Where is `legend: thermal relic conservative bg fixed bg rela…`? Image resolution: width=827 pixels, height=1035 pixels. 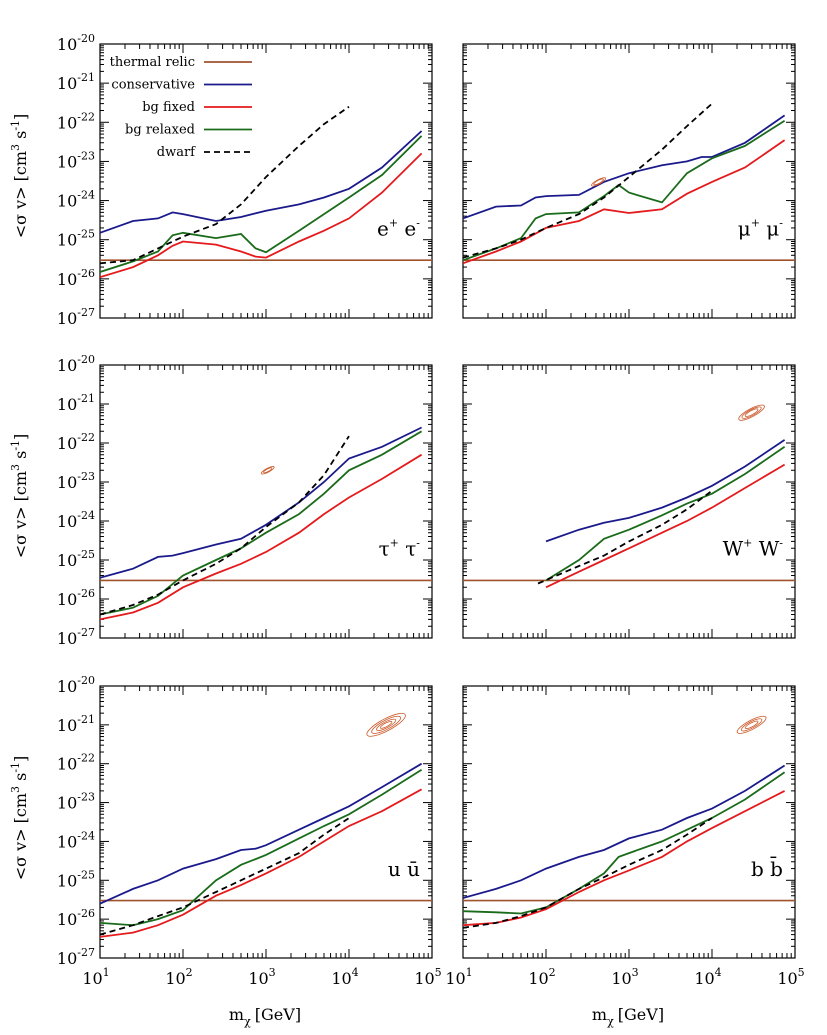
legend: thermal relic conservative bg fixed bg rela… is located at coordinates (181, 107).